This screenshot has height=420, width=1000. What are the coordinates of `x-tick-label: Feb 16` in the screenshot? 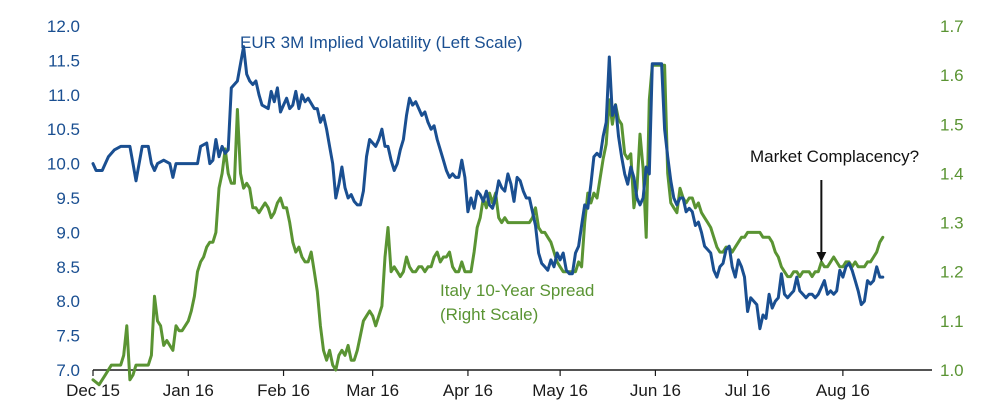 It's located at (283, 390).